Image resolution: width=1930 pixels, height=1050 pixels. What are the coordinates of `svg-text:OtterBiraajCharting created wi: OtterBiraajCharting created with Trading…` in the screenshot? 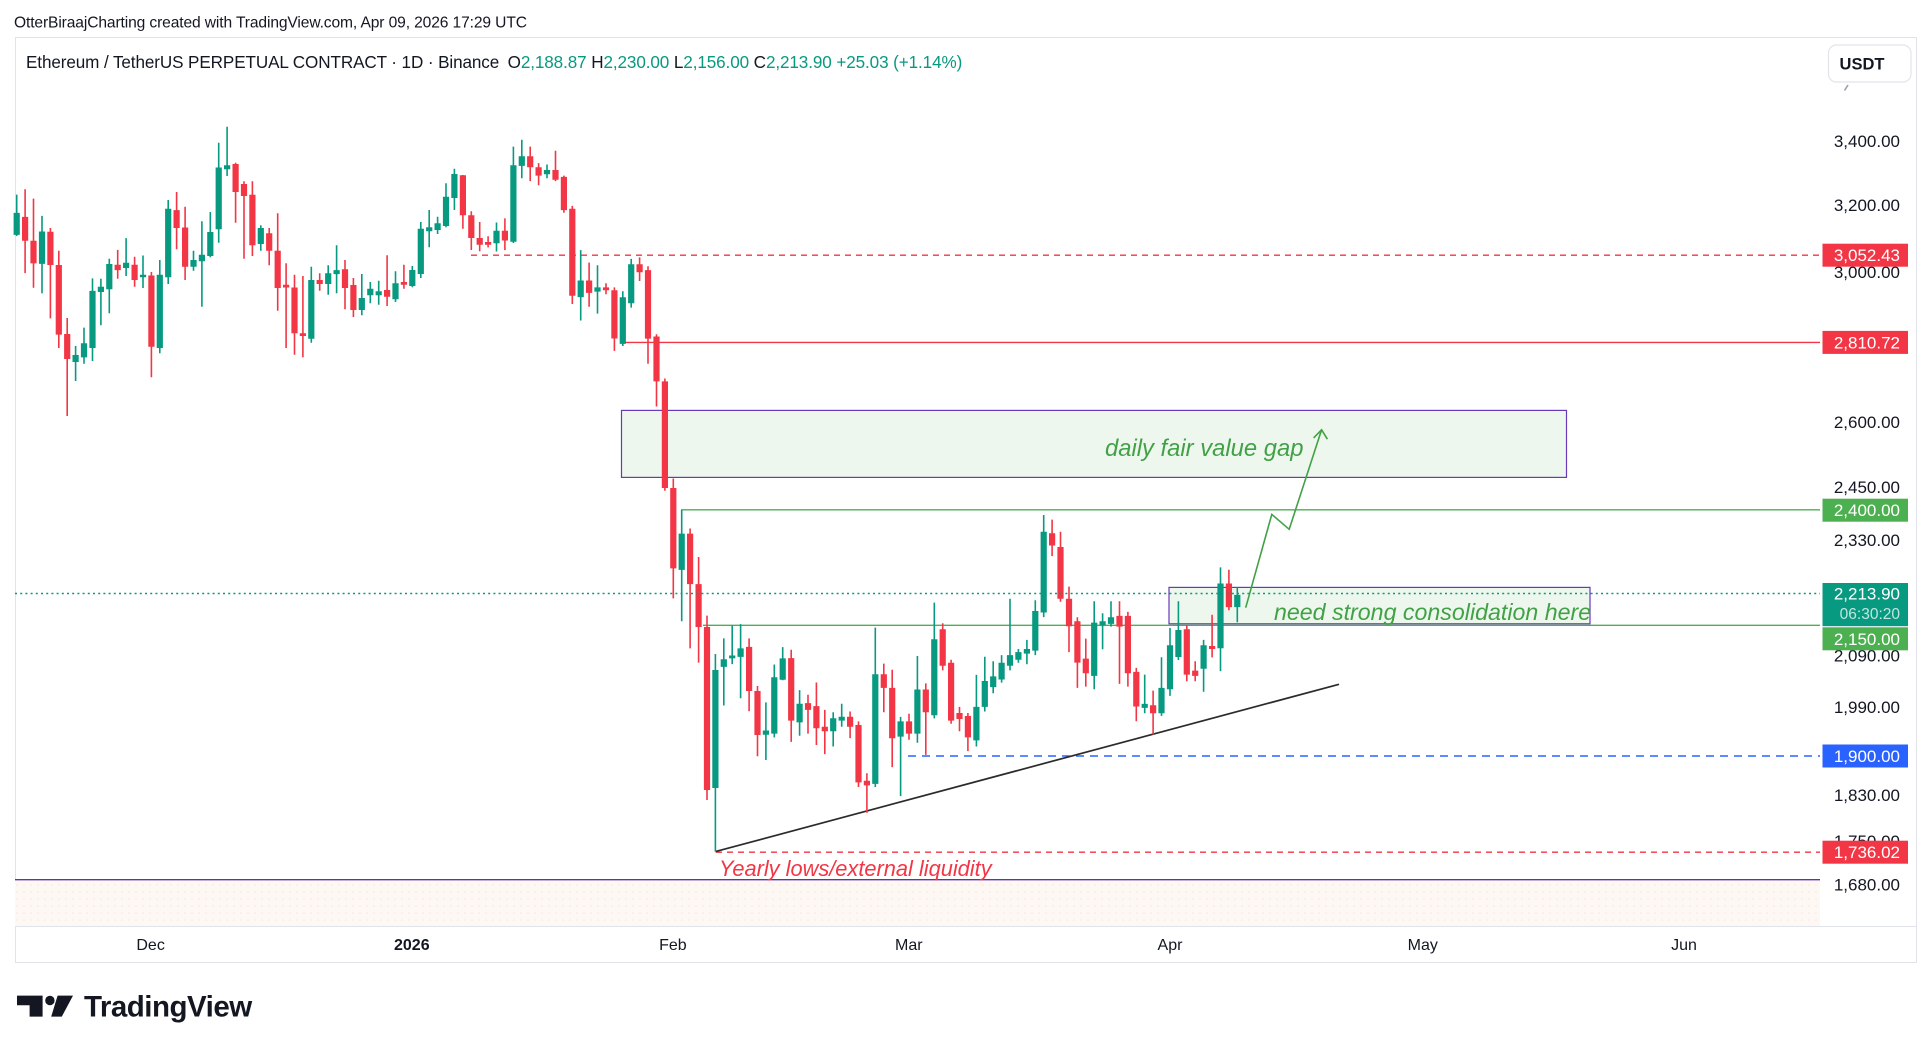 It's located at (270, 23).